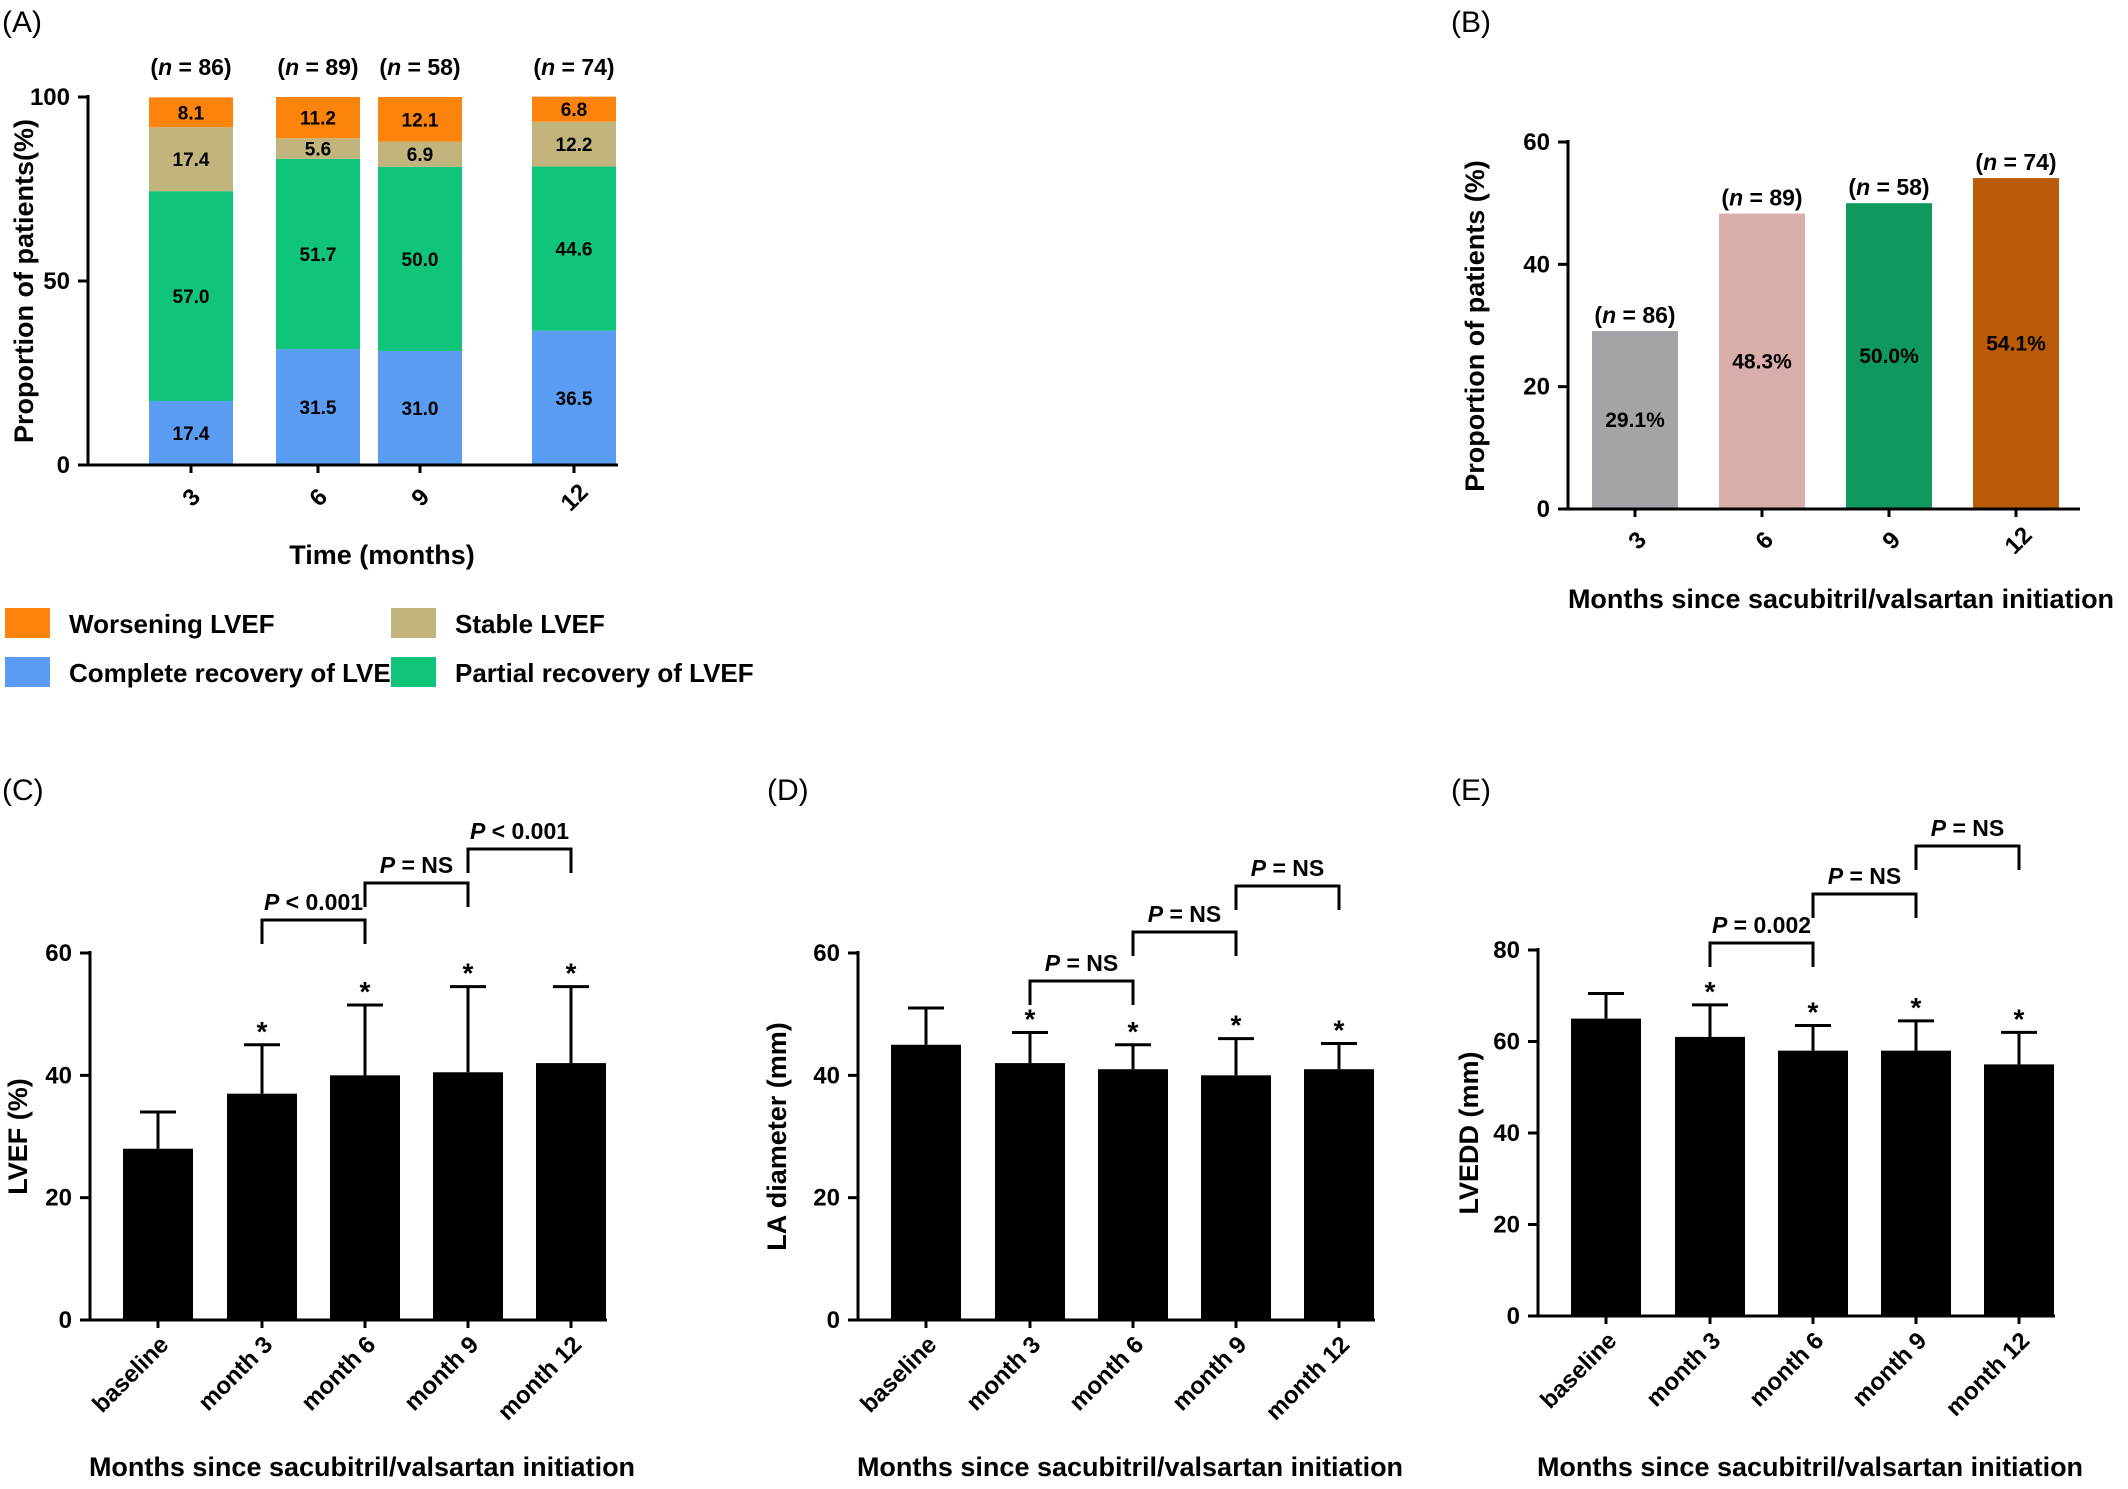 This screenshot has width=2128, height=1489. Describe the element at coordinates (530, 624) in the screenshot. I see `legend-label: Stable LVEF` at that location.